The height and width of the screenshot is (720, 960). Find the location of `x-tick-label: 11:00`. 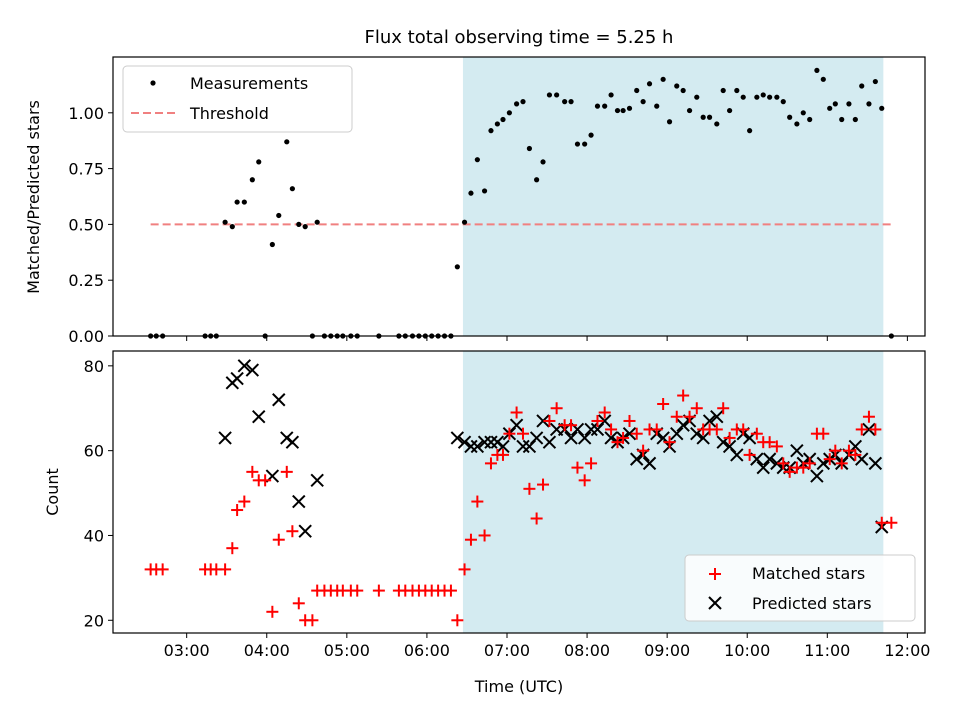

x-tick-label: 11:00 is located at coordinates (827, 650).